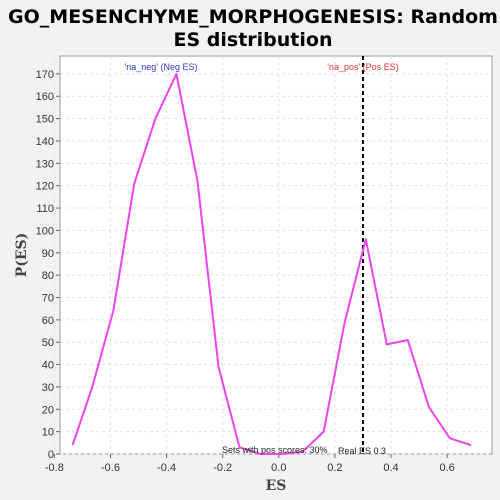 The height and width of the screenshot is (500, 500). I want to click on chart-title-line1: GO_MESENCHYME_MORPHOGENESIS: Random, so click(253, 17).